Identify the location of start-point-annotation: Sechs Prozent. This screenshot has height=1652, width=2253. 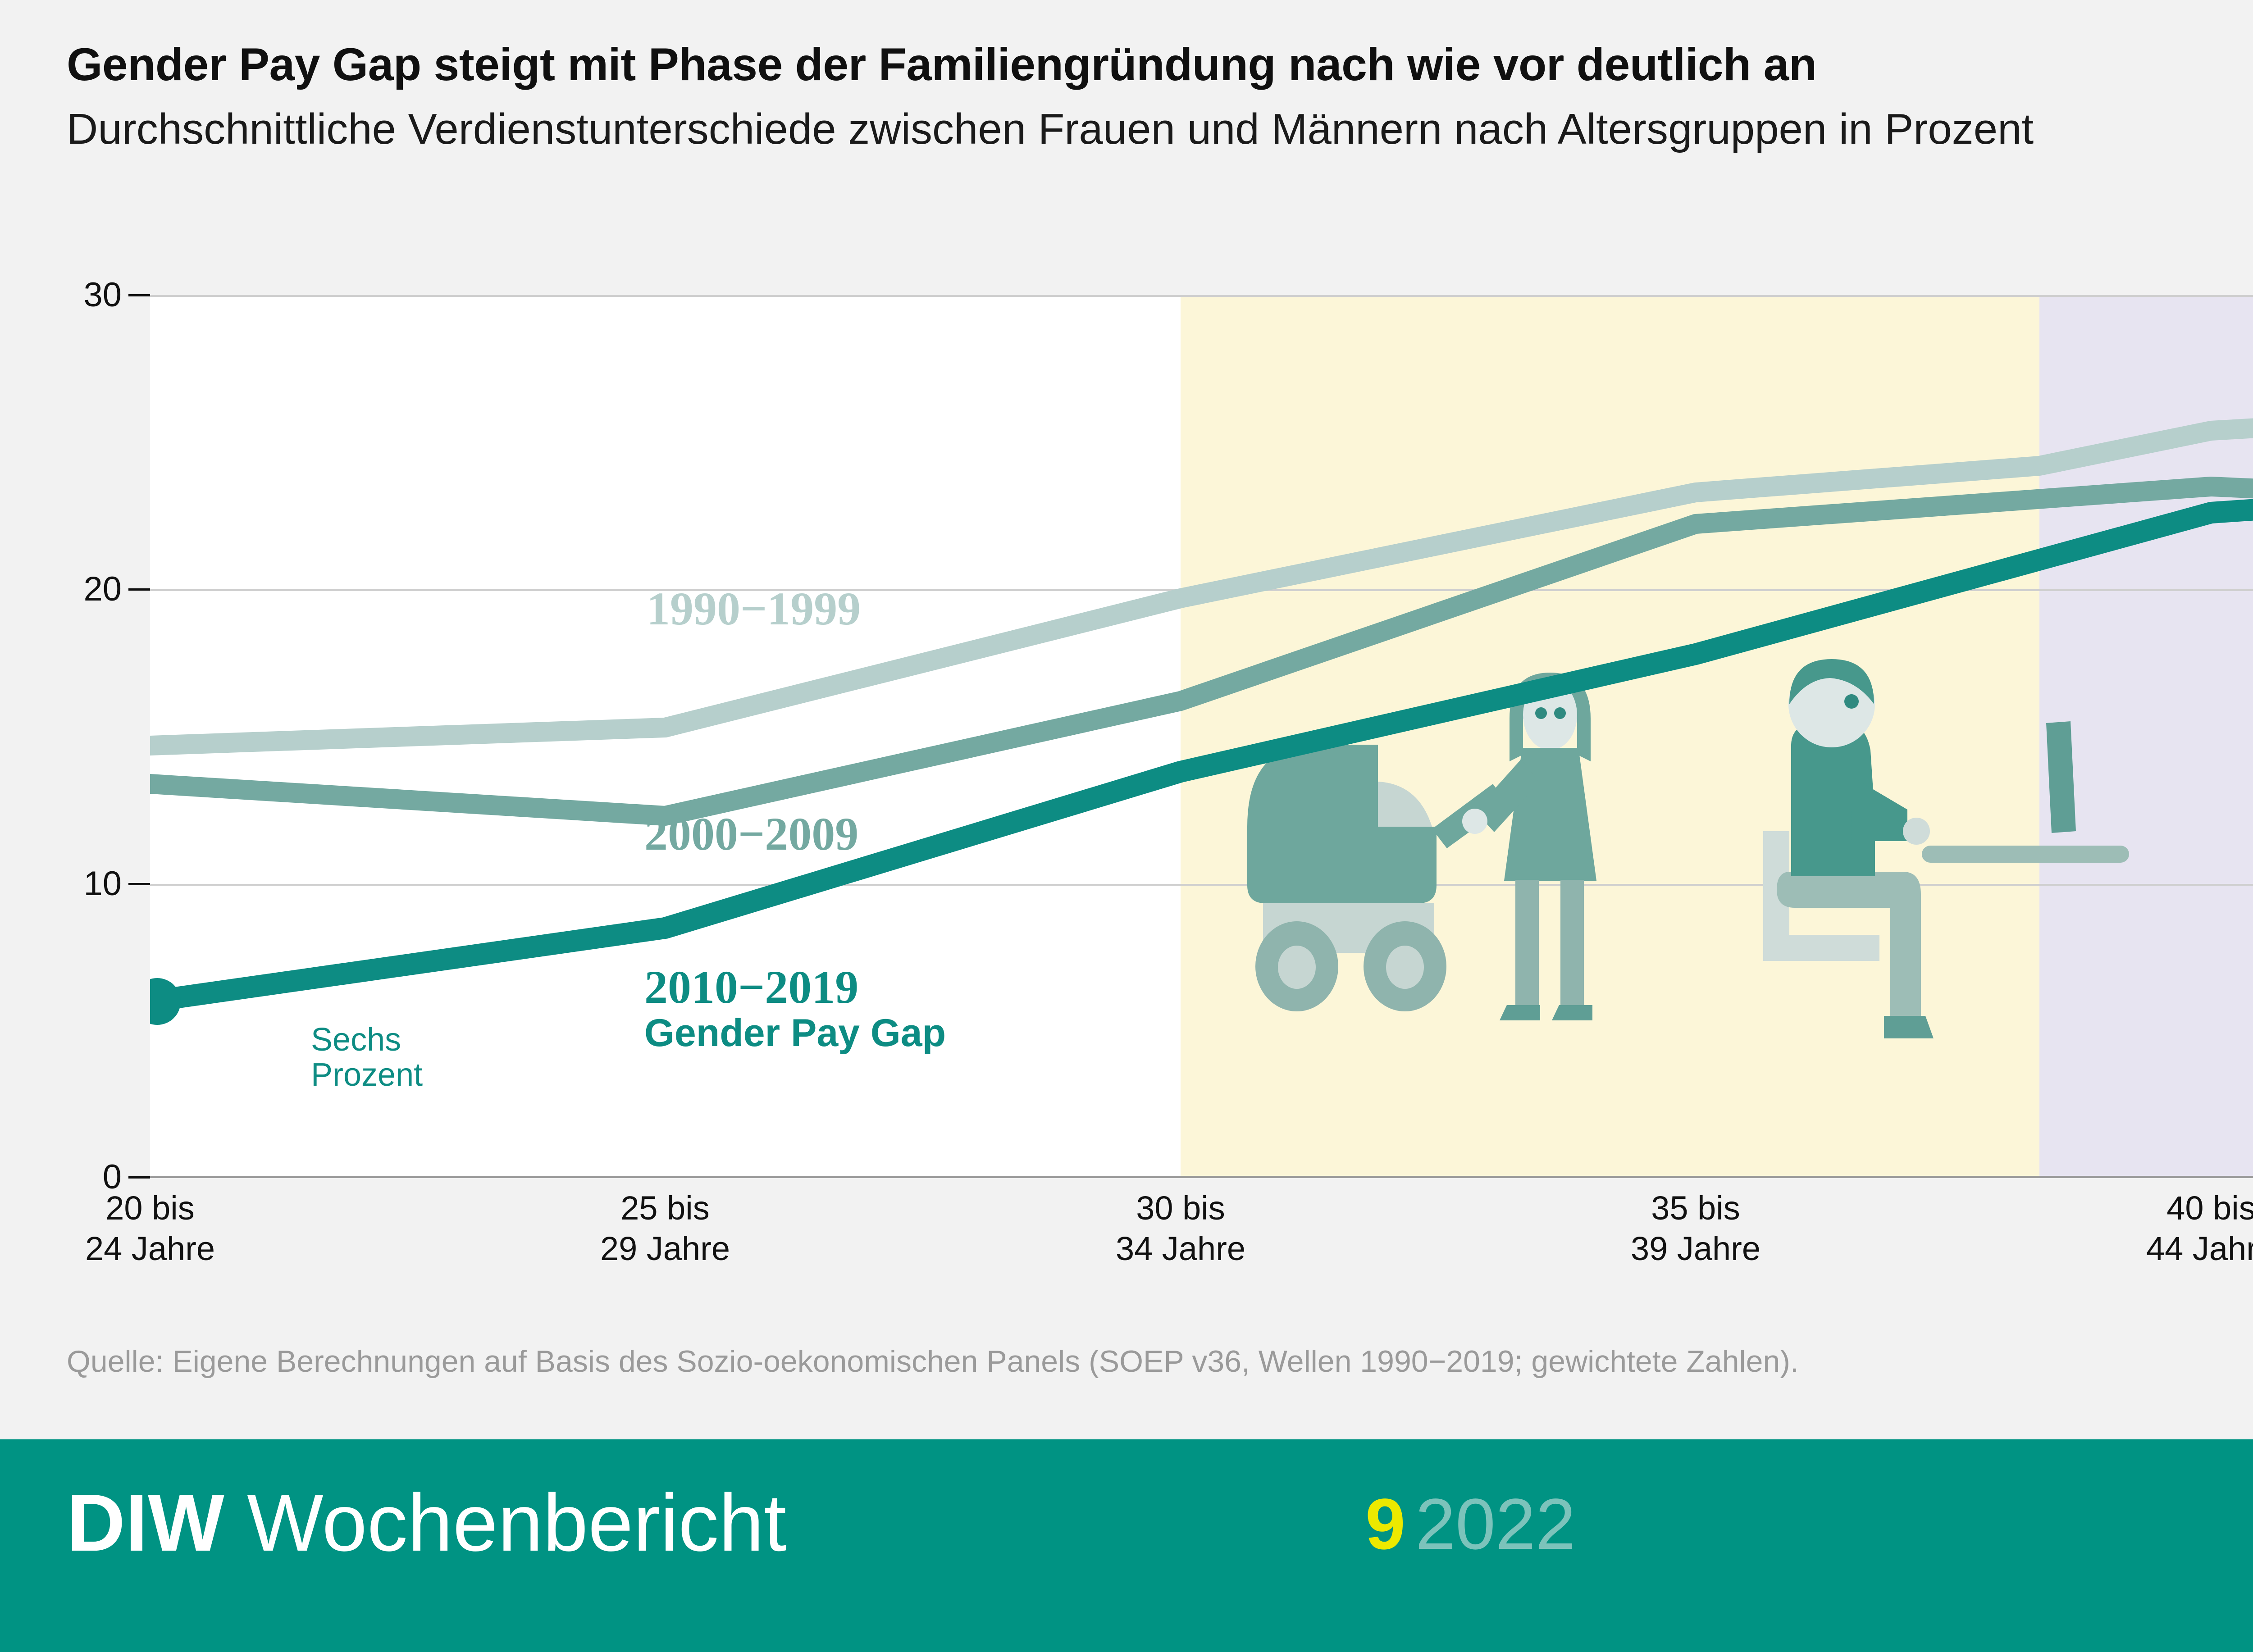
(367, 1057).